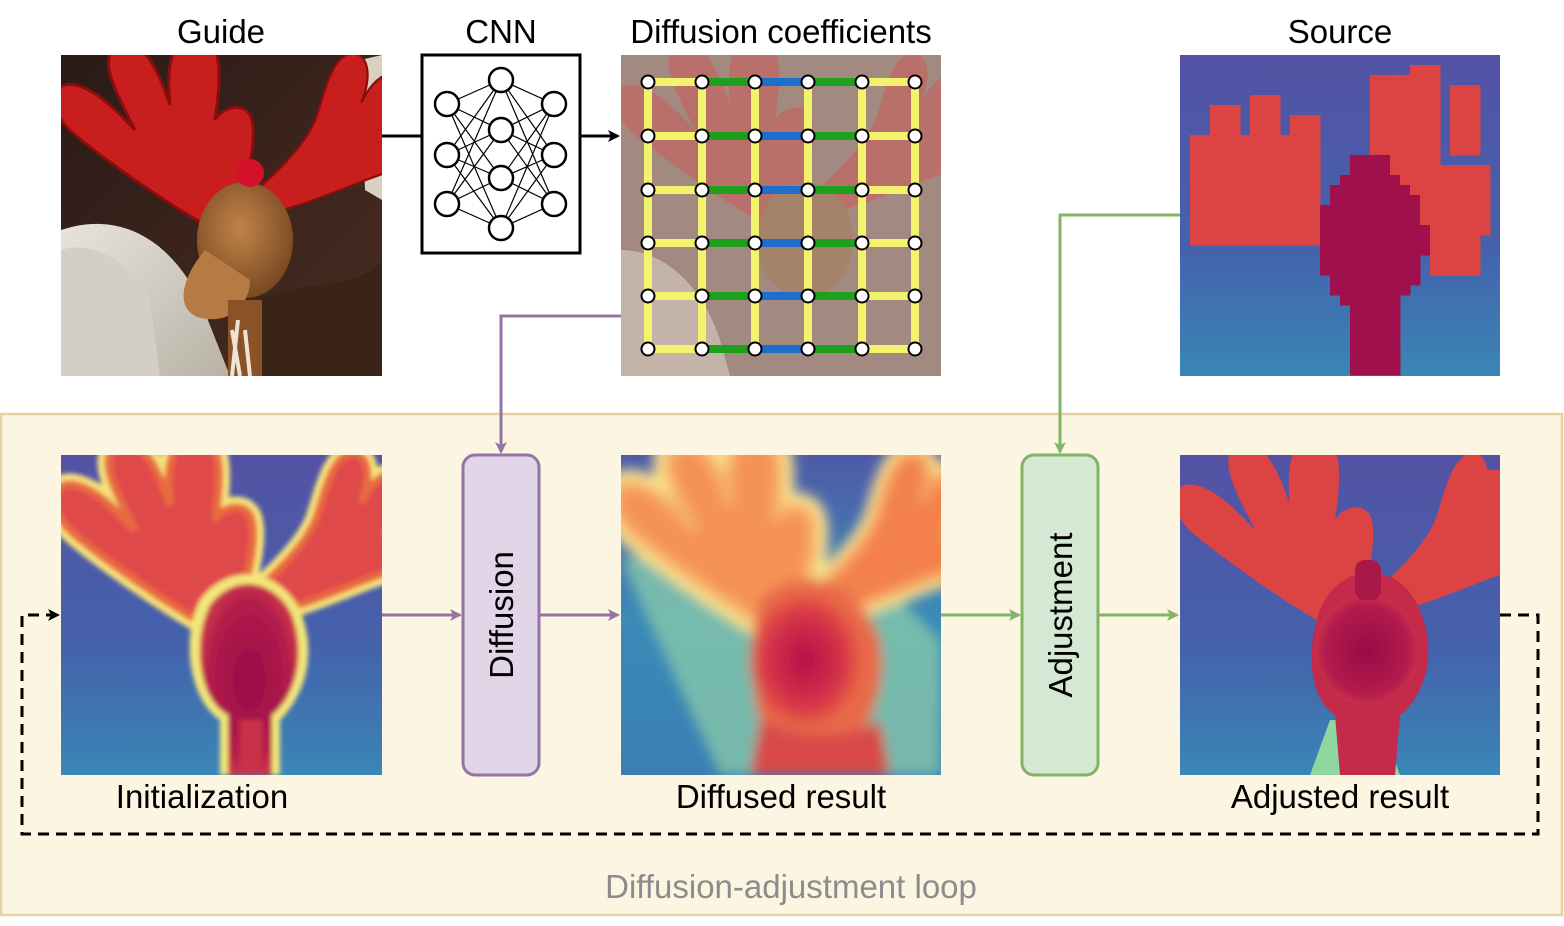  What do you see at coordinates (780, 31) in the screenshot?
I see `coefficients-label: Diffusion coefficients` at bounding box center [780, 31].